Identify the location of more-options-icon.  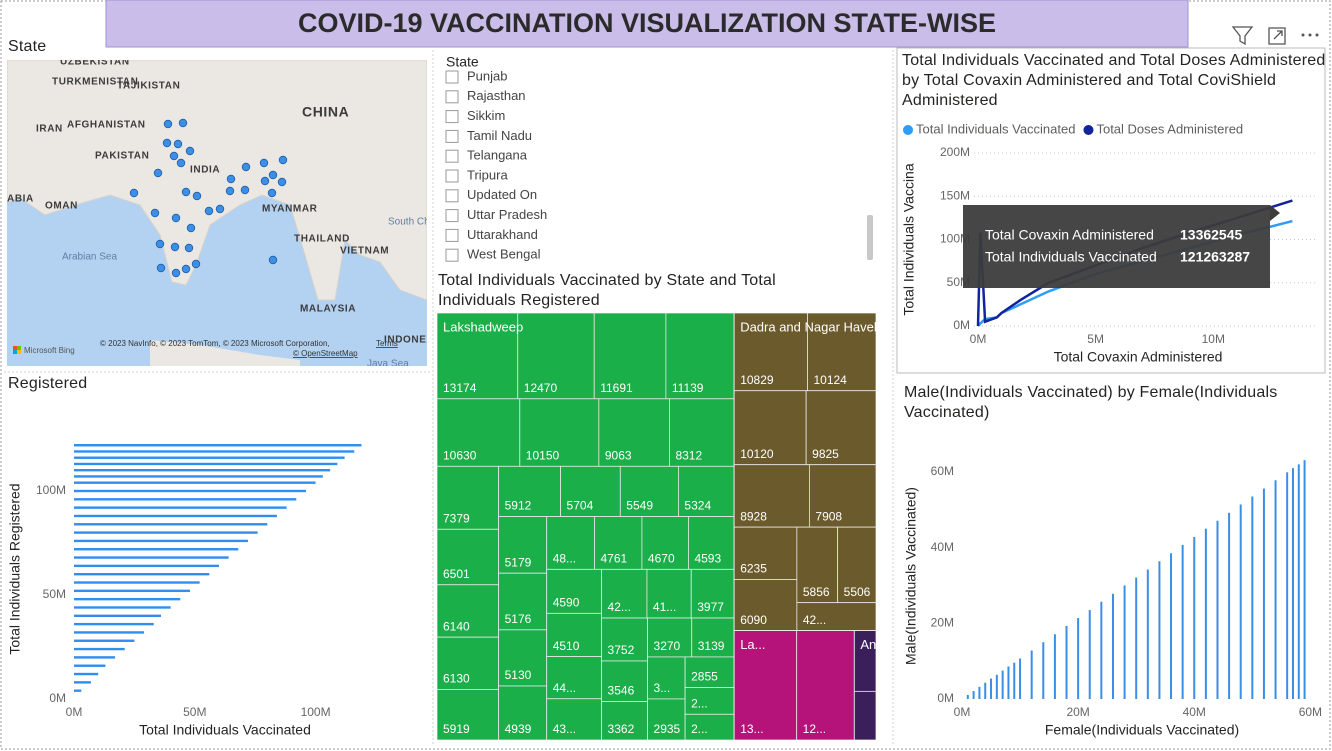
(1310, 35).